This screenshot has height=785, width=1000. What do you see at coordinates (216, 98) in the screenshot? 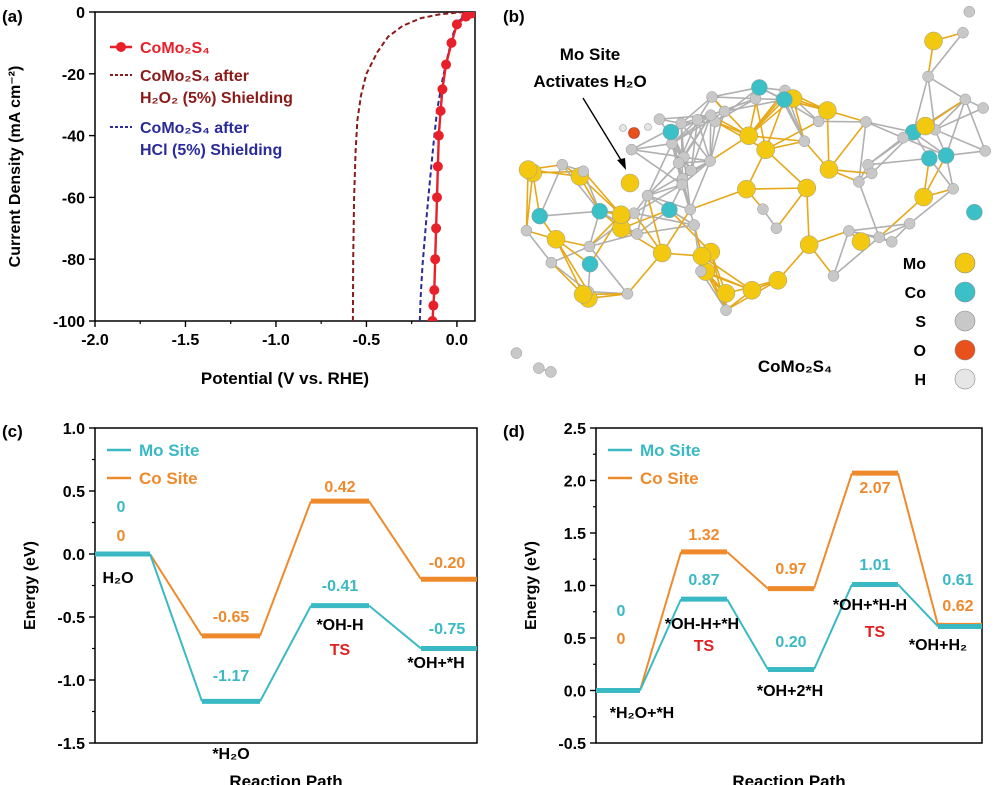
I see `legend-label-line: H₂O₂ (5%) Shielding` at bounding box center [216, 98].